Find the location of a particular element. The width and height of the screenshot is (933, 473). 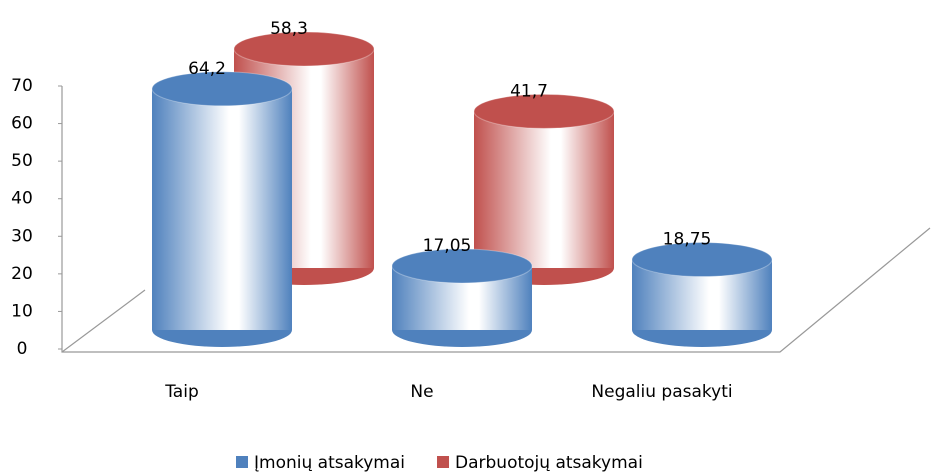

y-tick-label: 40 is located at coordinates (22, 199).